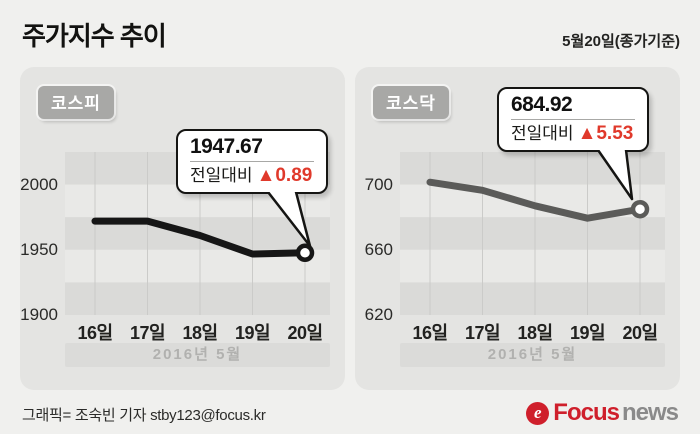 The width and height of the screenshot is (700, 434). What do you see at coordinates (39, 184) in the screenshot?
I see `y-axis-tick: 2000` at bounding box center [39, 184].